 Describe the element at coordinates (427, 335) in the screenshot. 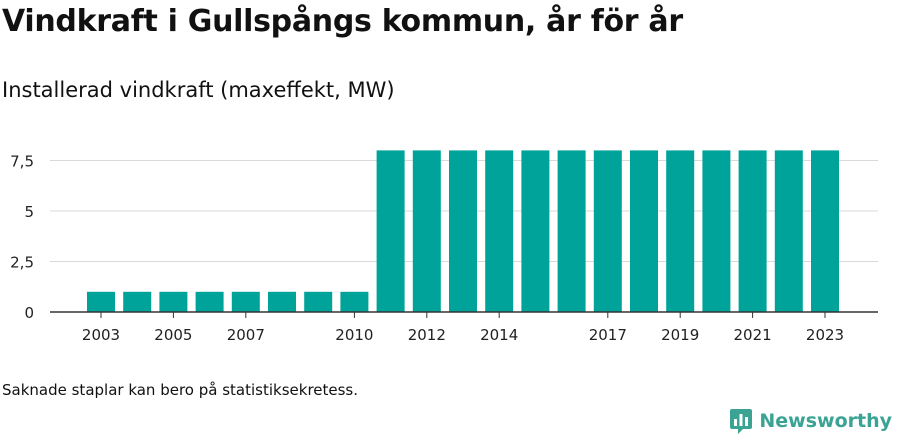

I see `x-tick-label: 2012` at that location.